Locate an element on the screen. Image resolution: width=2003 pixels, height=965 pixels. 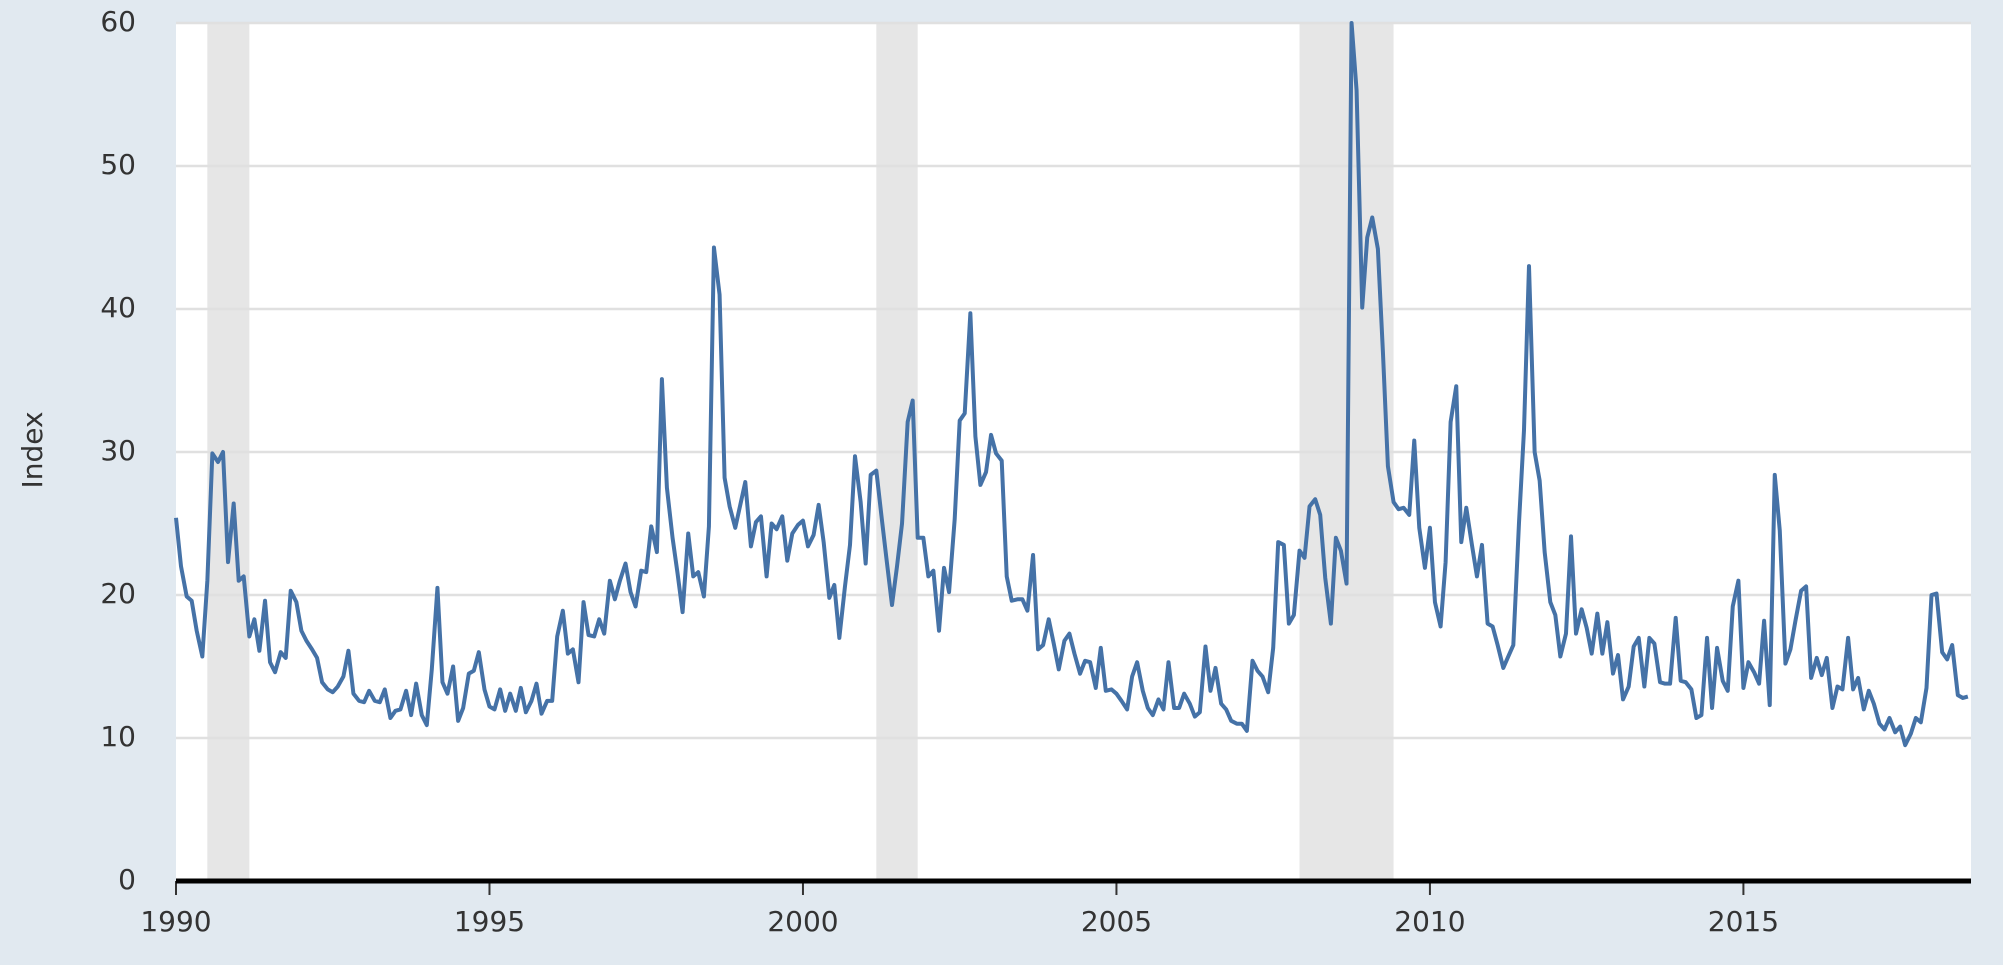
x-tick-label: 1990 is located at coordinates (175, 921).